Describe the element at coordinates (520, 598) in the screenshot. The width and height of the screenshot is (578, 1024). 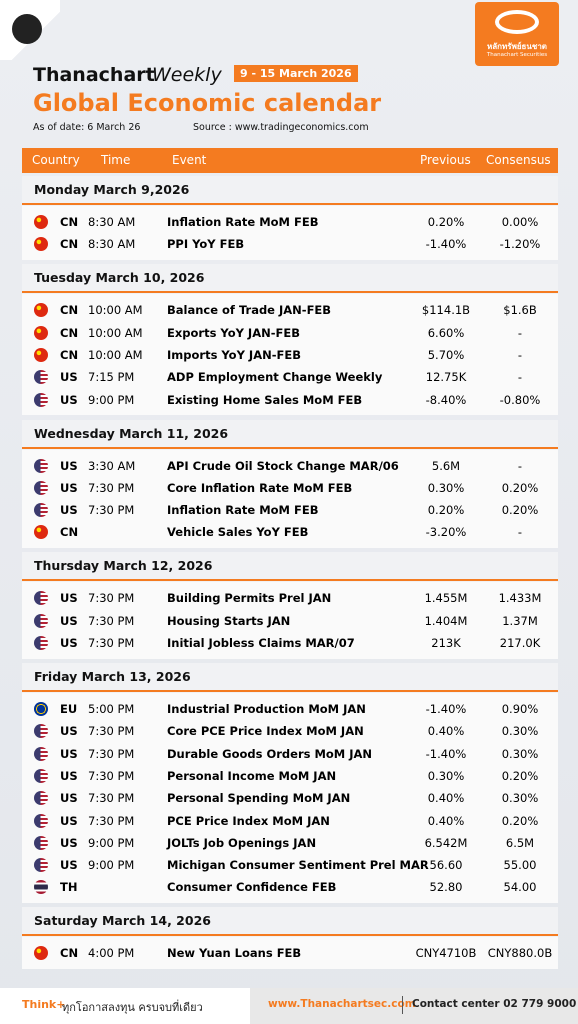
I see `consensus: 1.433M` at that location.